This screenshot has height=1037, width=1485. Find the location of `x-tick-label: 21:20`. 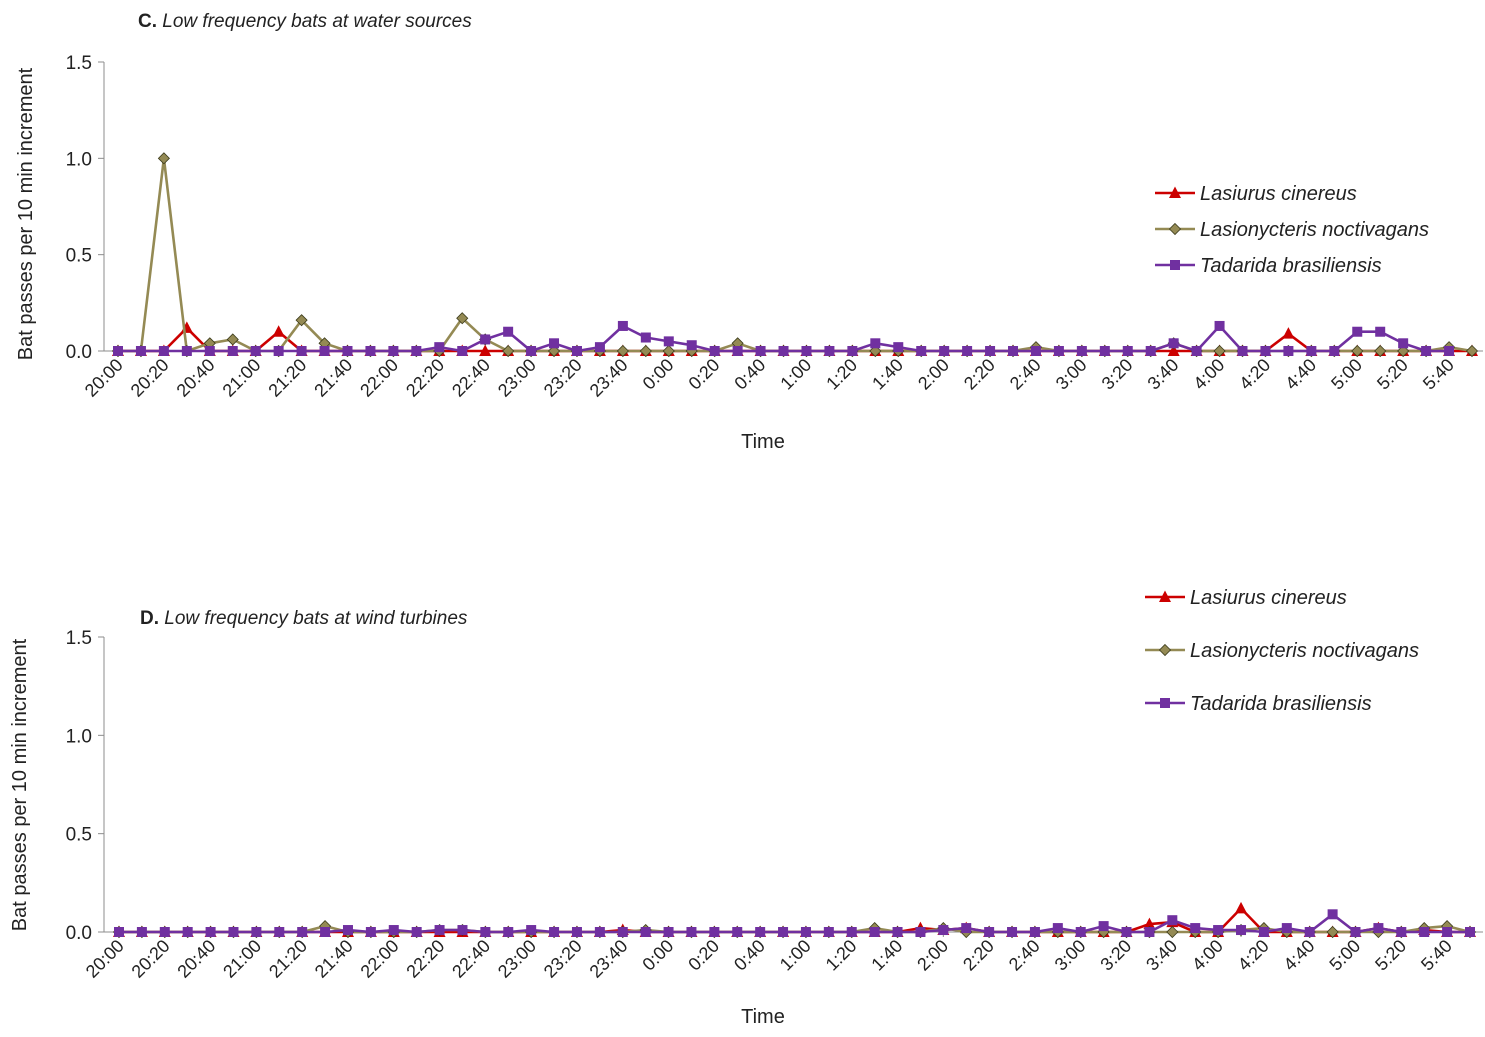

x-tick-label: 21:20 is located at coordinates (288, 959).